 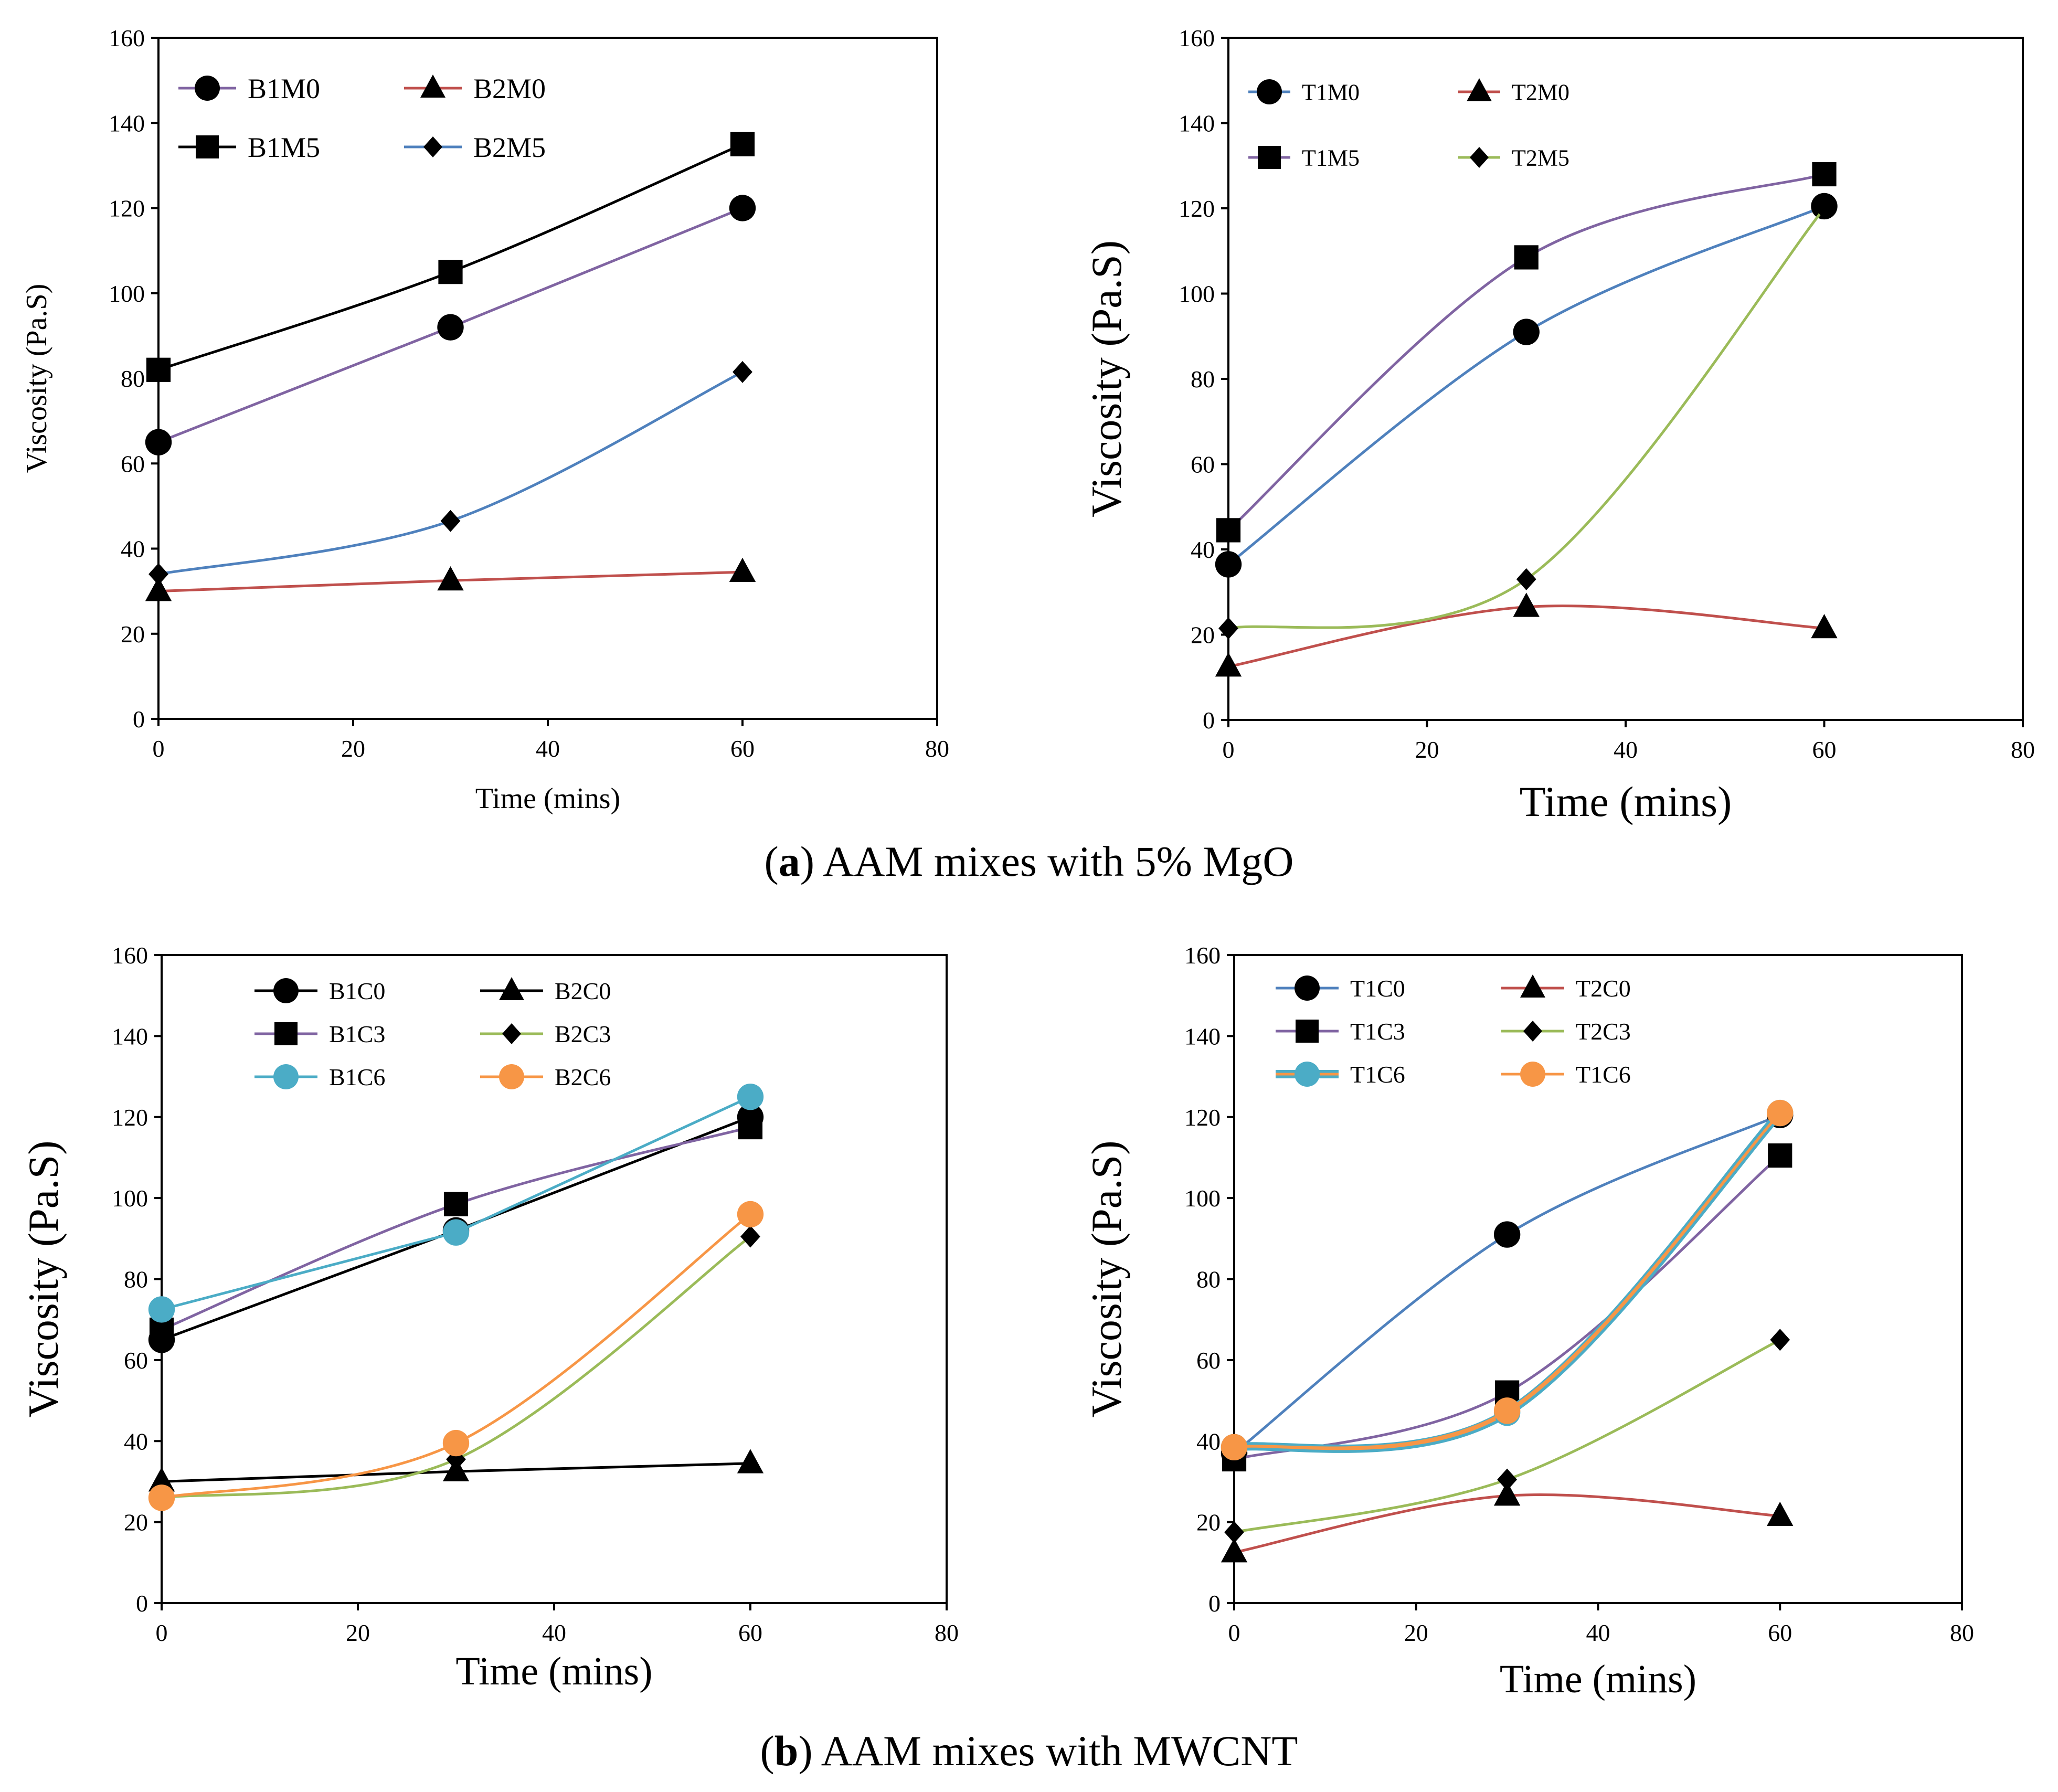 What do you see at coordinates (1540, 158) in the screenshot?
I see `legend-label: T2M5` at bounding box center [1540, 158].